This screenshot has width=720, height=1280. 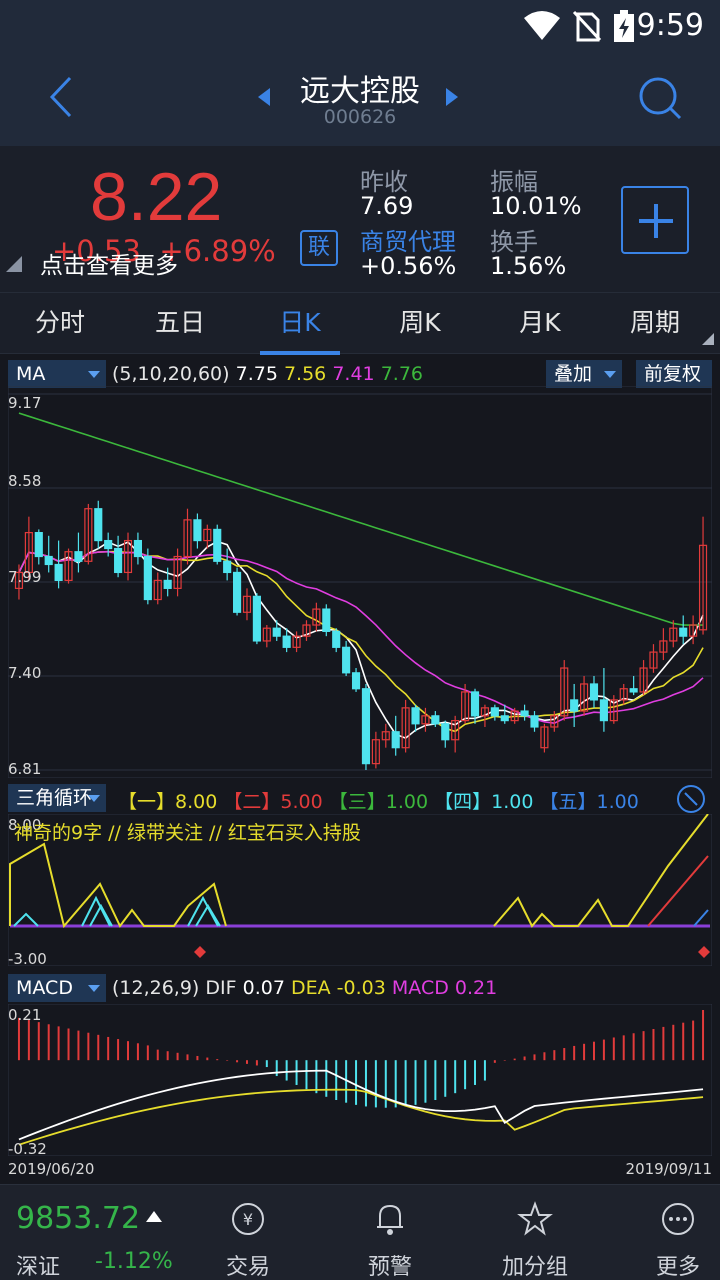 I want to click on add-watchlist-button, so click(x=655, y=220).